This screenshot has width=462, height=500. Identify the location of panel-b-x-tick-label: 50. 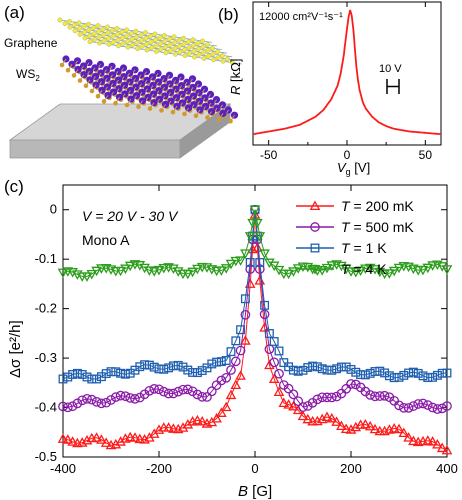
(426, 155).